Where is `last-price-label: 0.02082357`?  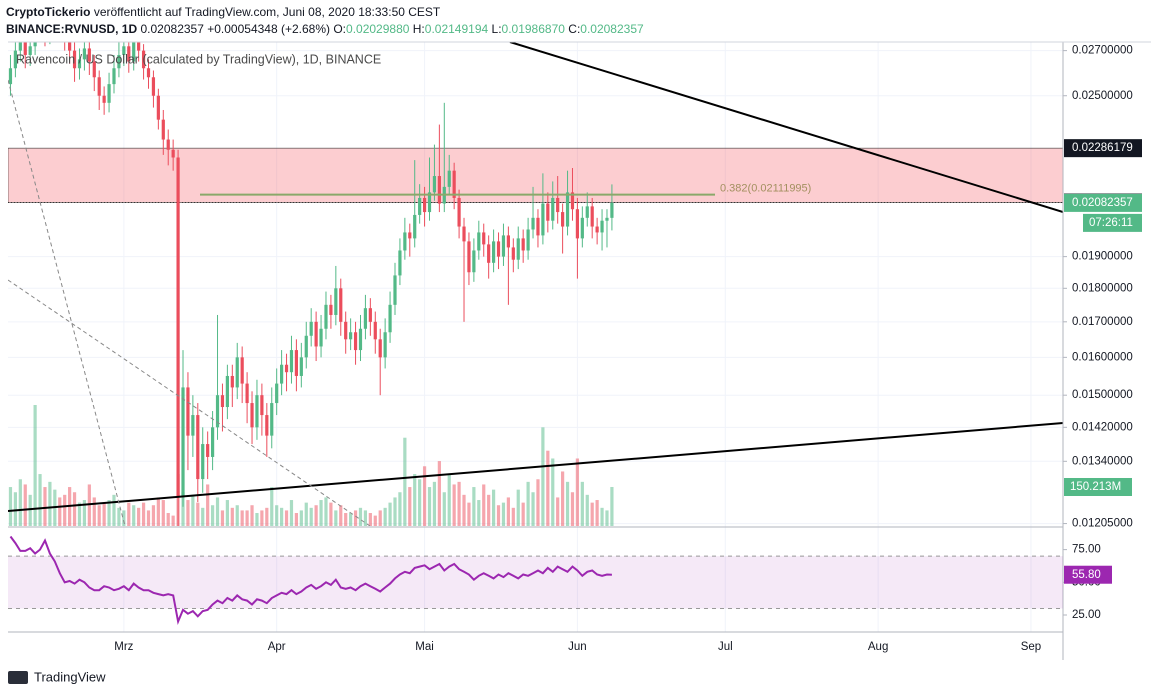
last-price-label: 0.02082357 is located at coordinates (1102, 203).